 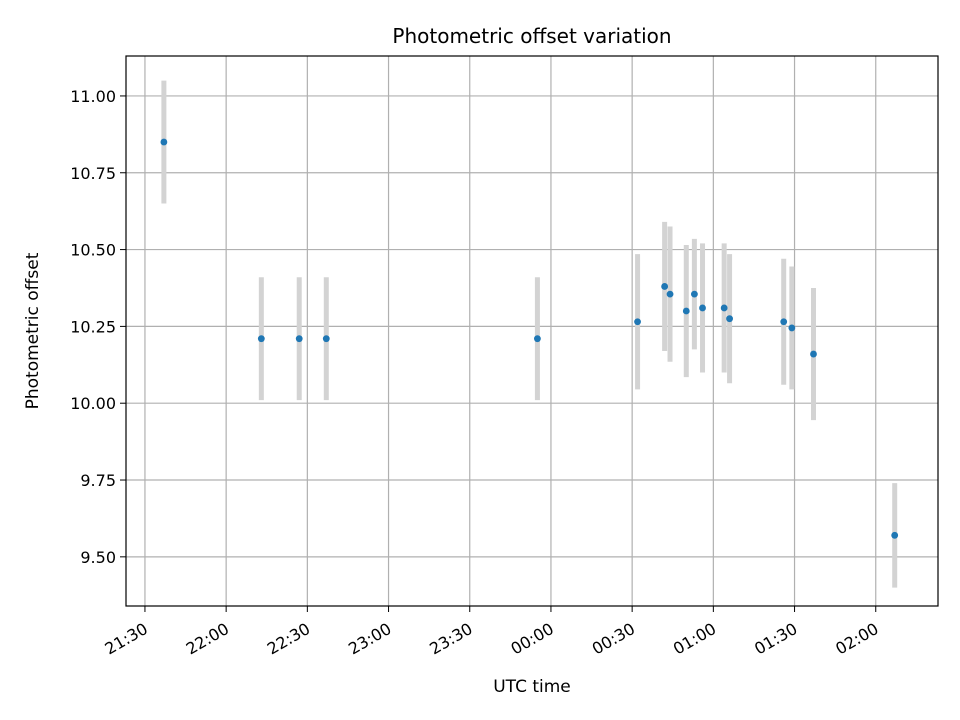 I want to click on x-tick-label: 22:30, so click(x=288, y=639).